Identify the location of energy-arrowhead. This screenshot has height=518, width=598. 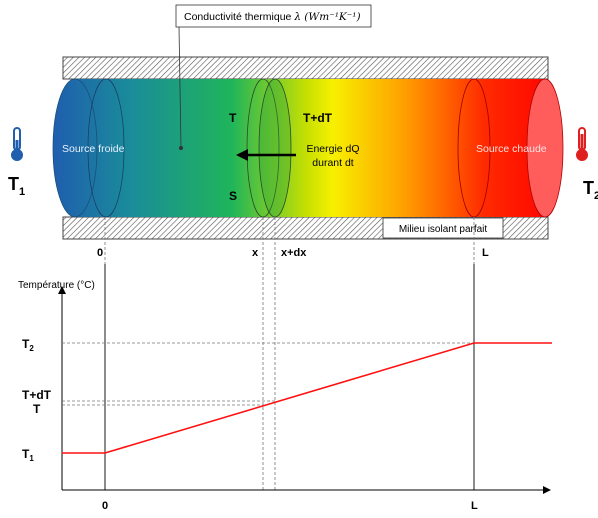
(242, 155).